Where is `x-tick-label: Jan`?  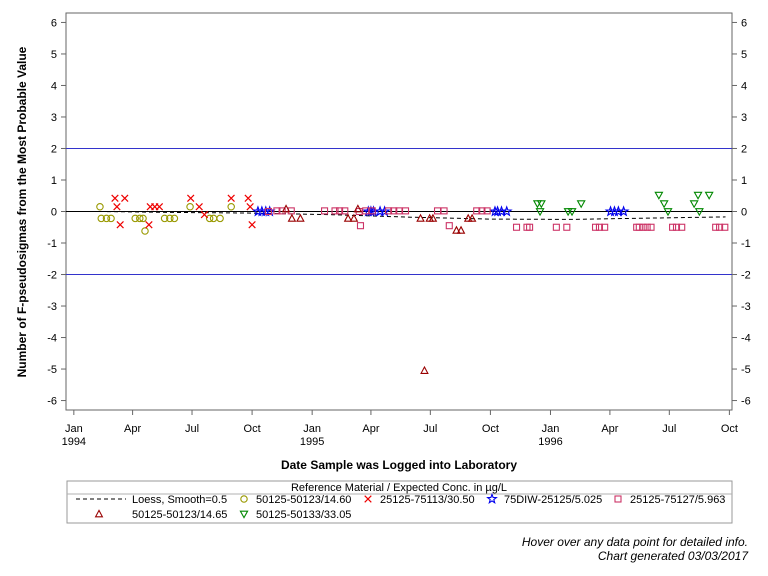 x-tick-label: Jan is located at coordinates (551, 429).